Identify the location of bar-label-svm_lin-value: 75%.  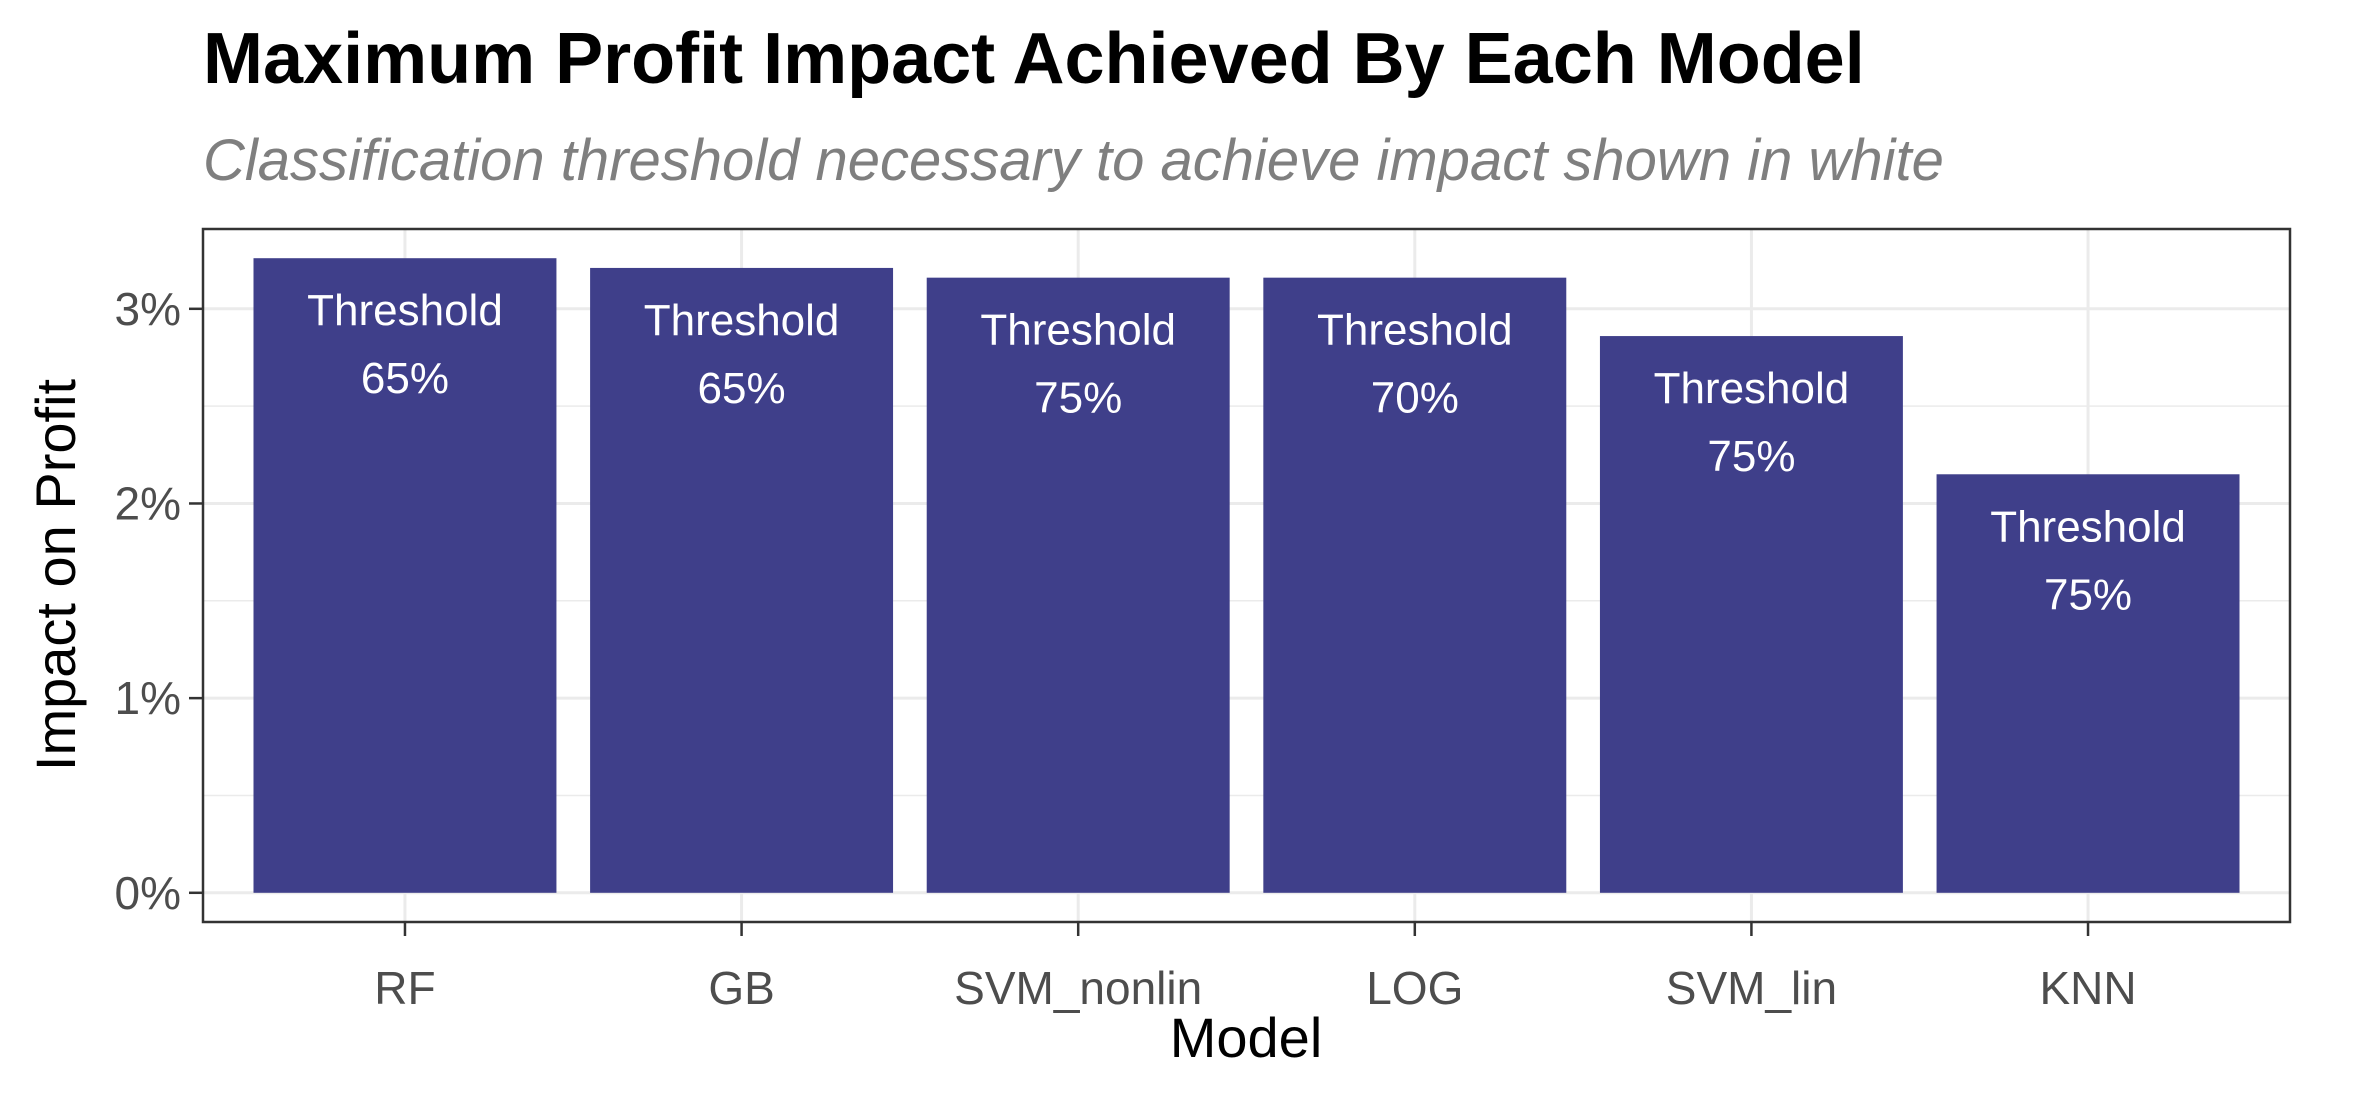
(1751, 456).